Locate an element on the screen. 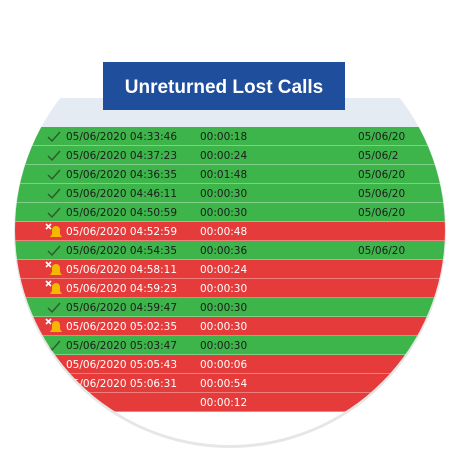 The width and height of the screenshot is (460, 460). row: 05/06/2020 04:58:11 00:00:24 is located at coordinates (230, 269).